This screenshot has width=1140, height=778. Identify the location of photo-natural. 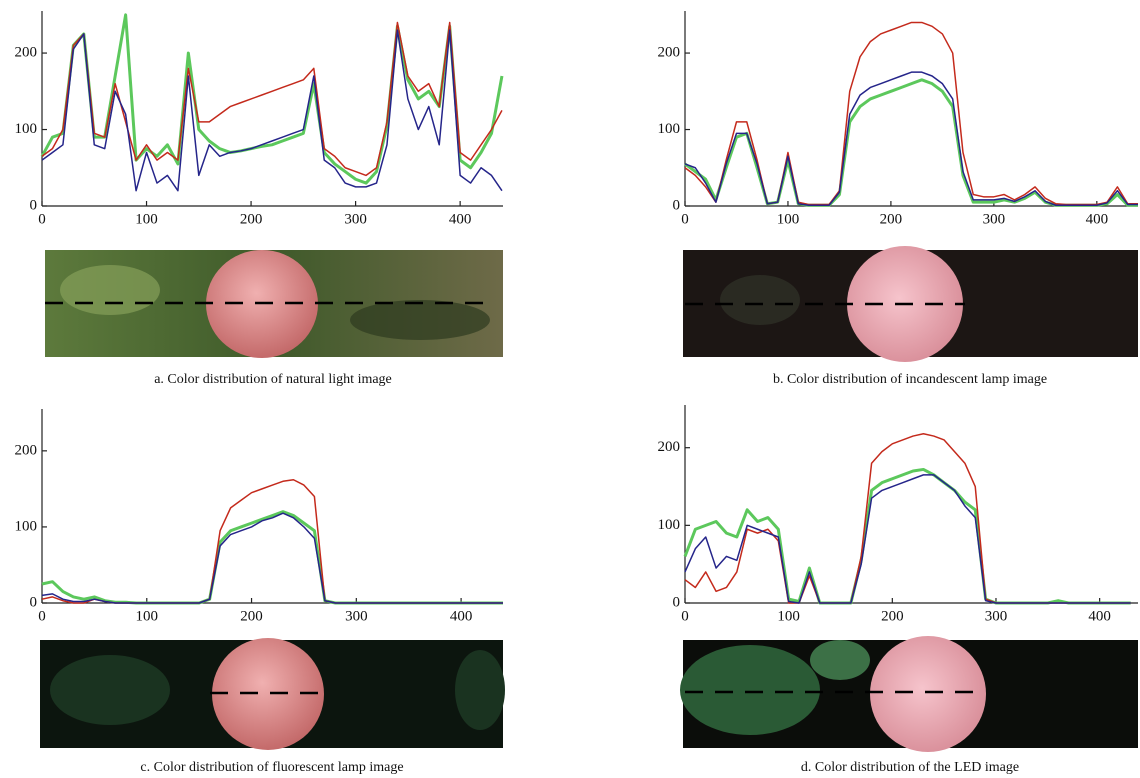
(274, 304).